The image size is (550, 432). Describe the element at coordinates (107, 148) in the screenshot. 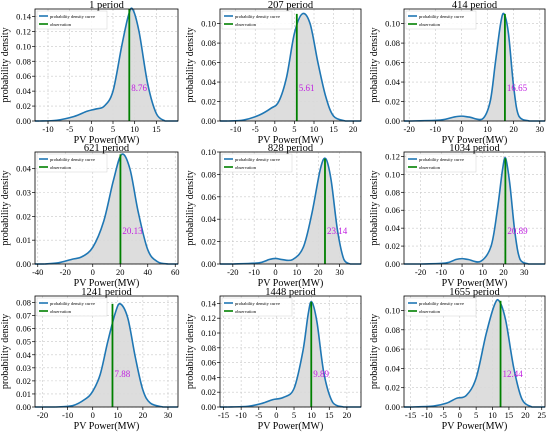

I see `subplot-title: 621 period` at that location.